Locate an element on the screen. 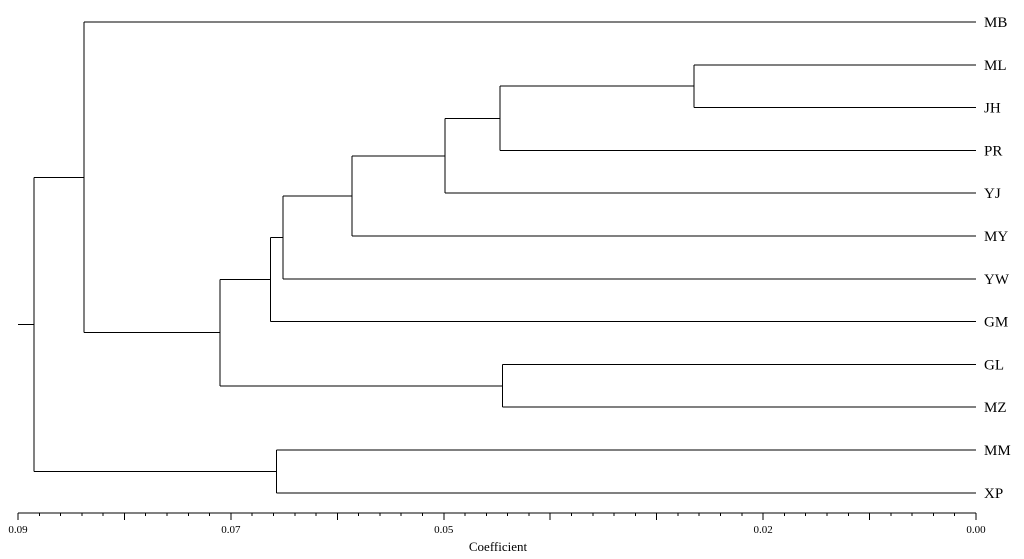  leaf-label-mm: MM is located at coordinates (997, 451).